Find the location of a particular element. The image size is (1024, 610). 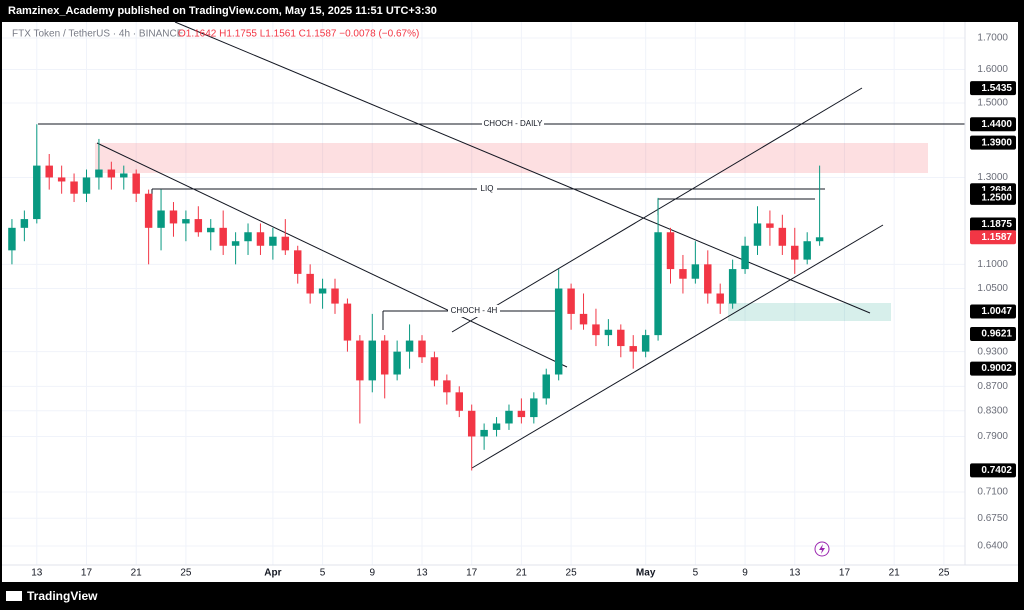

symbol: FTX Token / TetherUS · 4h · BINANCE is located at coordinates (98, 34).